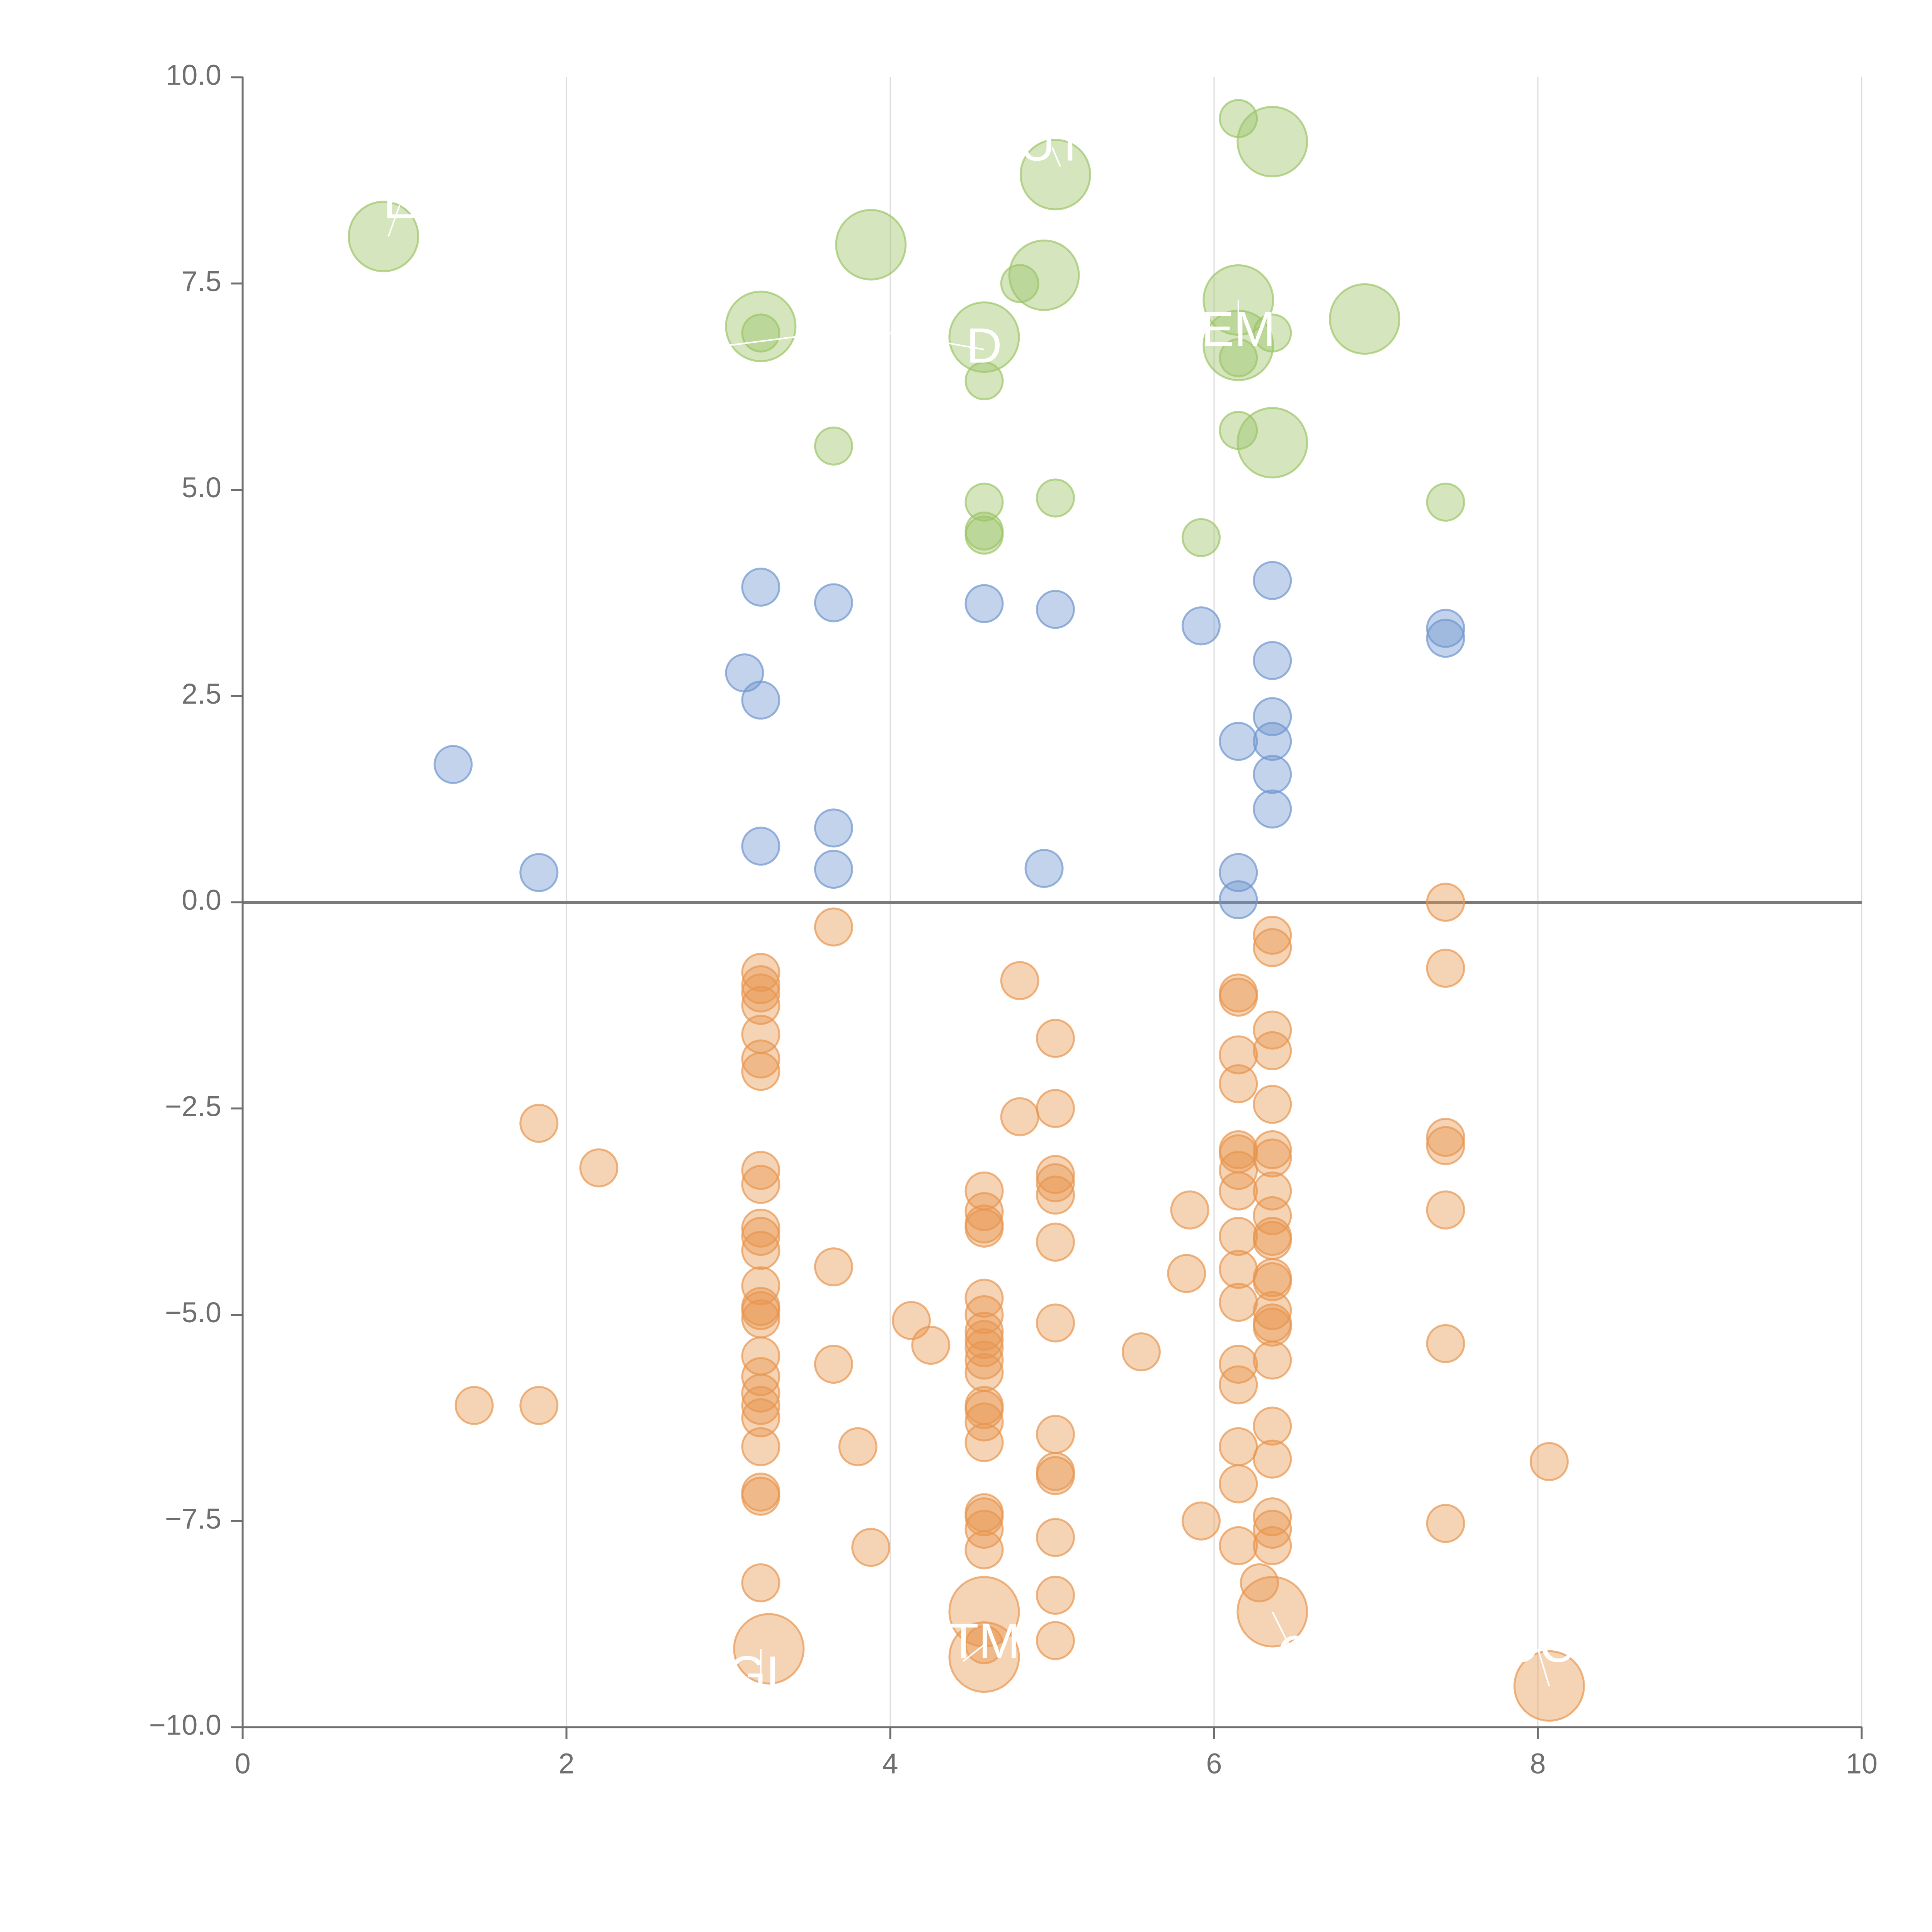 Image resolution: width=1932 pixels, height=1932 pixels. I want to click on bubble-label: GL, so click(761, 1674).